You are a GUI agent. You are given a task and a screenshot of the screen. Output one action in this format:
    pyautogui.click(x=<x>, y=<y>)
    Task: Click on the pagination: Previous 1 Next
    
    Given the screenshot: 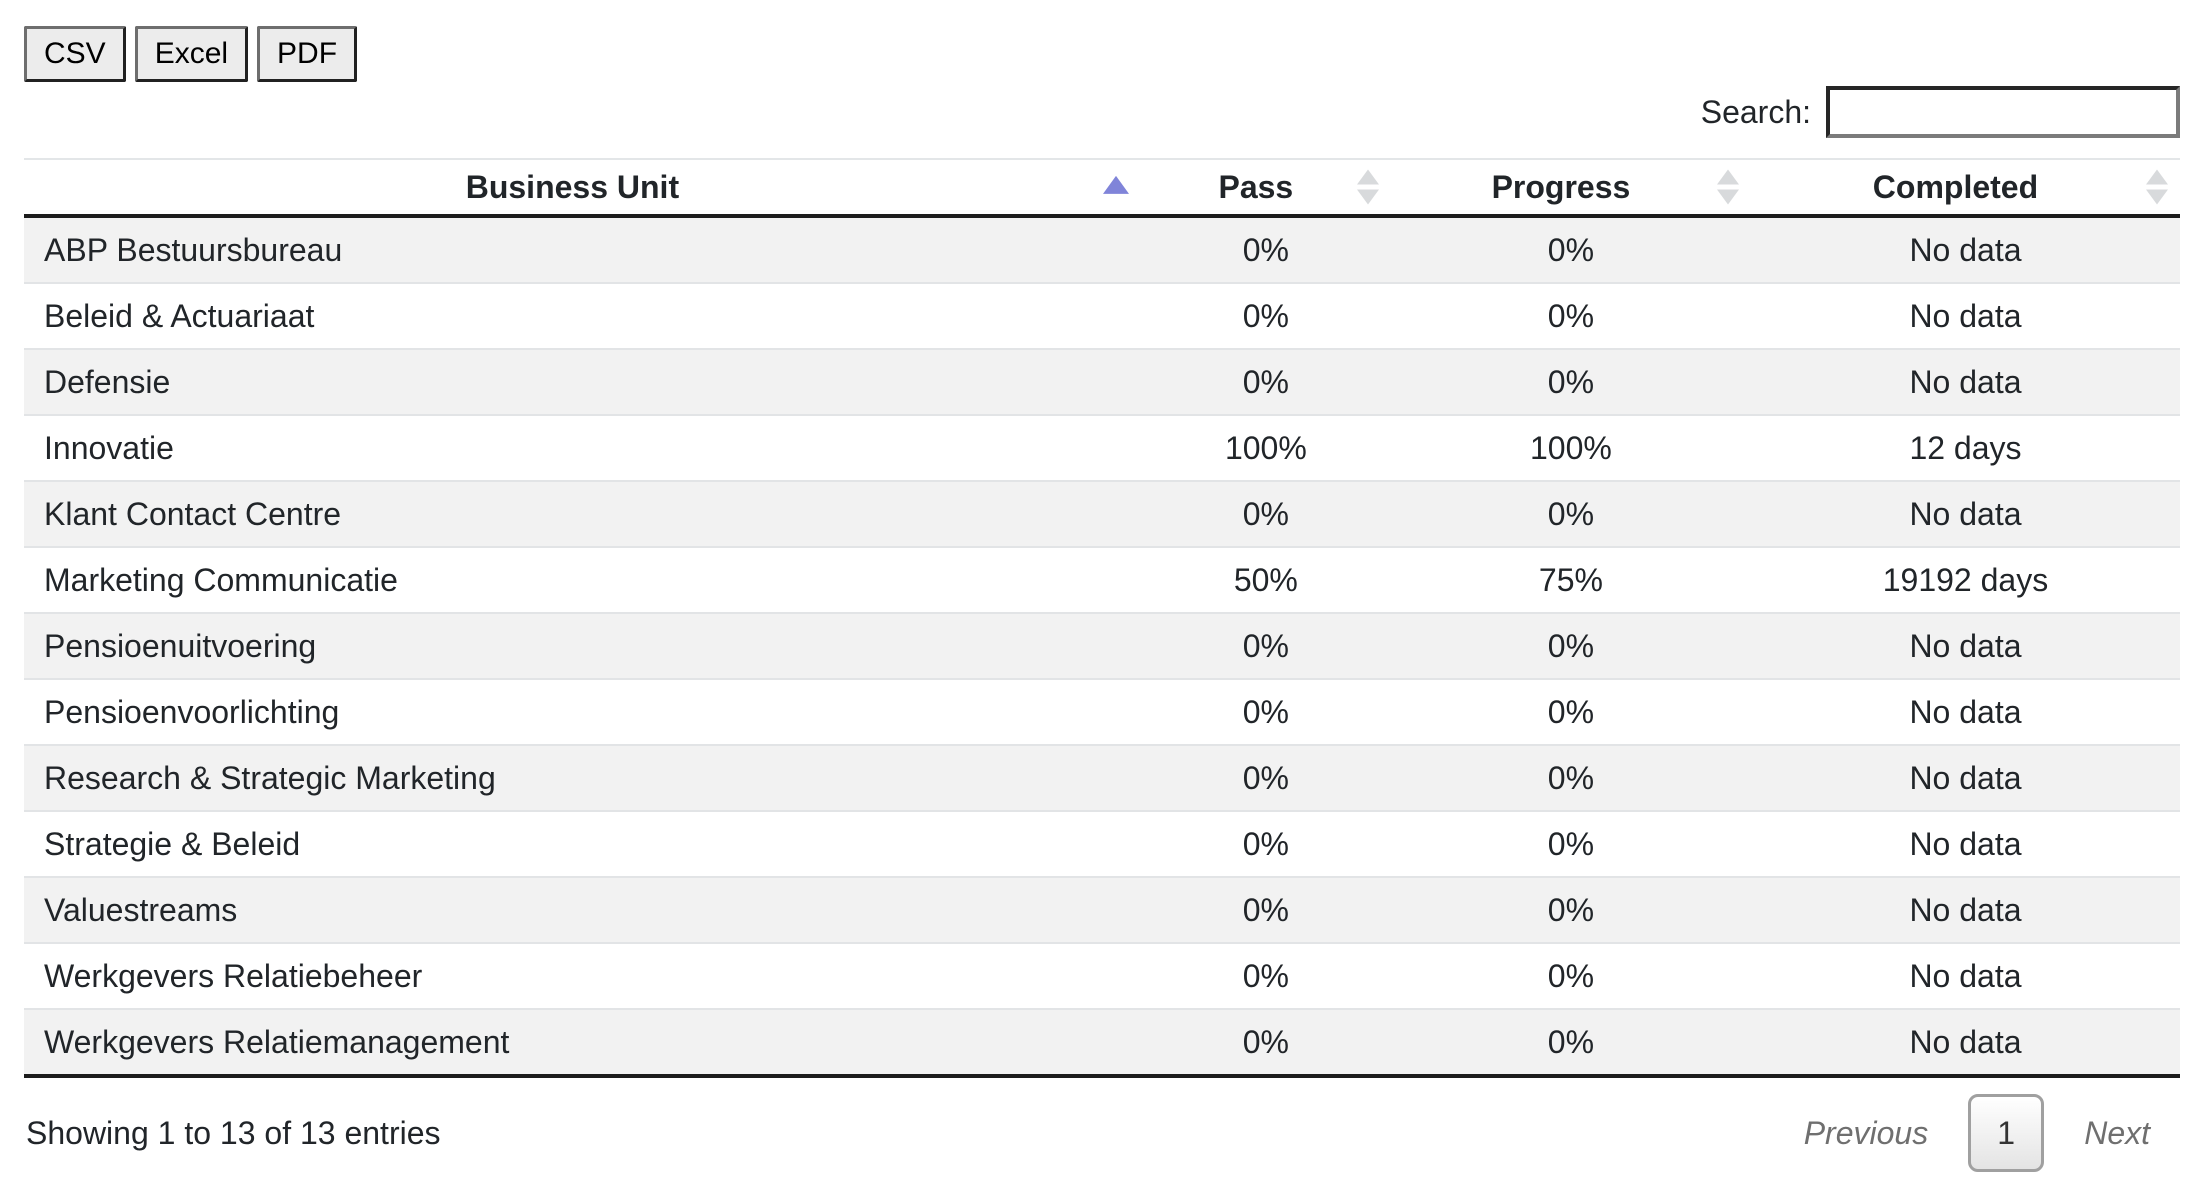 What is the action you would take?
    pyautogui.click(x=1977, y=1133)
    